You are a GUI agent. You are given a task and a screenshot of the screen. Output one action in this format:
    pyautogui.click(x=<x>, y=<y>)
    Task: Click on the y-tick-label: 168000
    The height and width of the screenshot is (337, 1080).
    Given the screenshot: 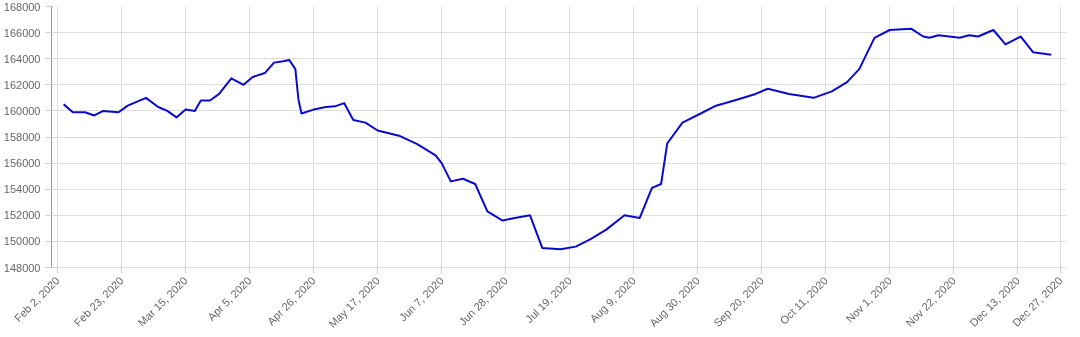 What is the action you would take?
    pyautogui.click(x=22, y=6)
    